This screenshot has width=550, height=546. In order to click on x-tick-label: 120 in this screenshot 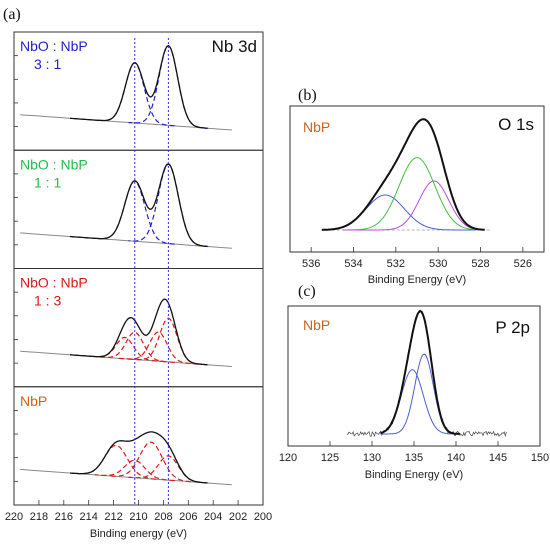, I will do `click(288, 458)`.